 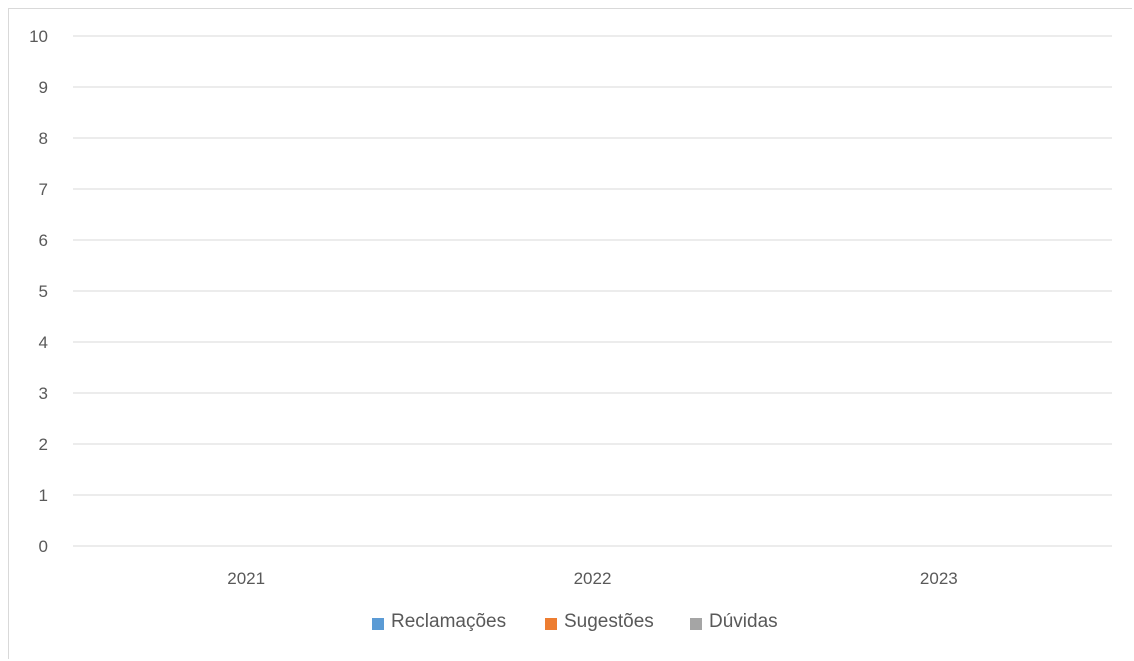 I want to click on y-axis-ticks: 0 1 2 3 4 5 6 7 8 9 10, so click(x=38, y=291).